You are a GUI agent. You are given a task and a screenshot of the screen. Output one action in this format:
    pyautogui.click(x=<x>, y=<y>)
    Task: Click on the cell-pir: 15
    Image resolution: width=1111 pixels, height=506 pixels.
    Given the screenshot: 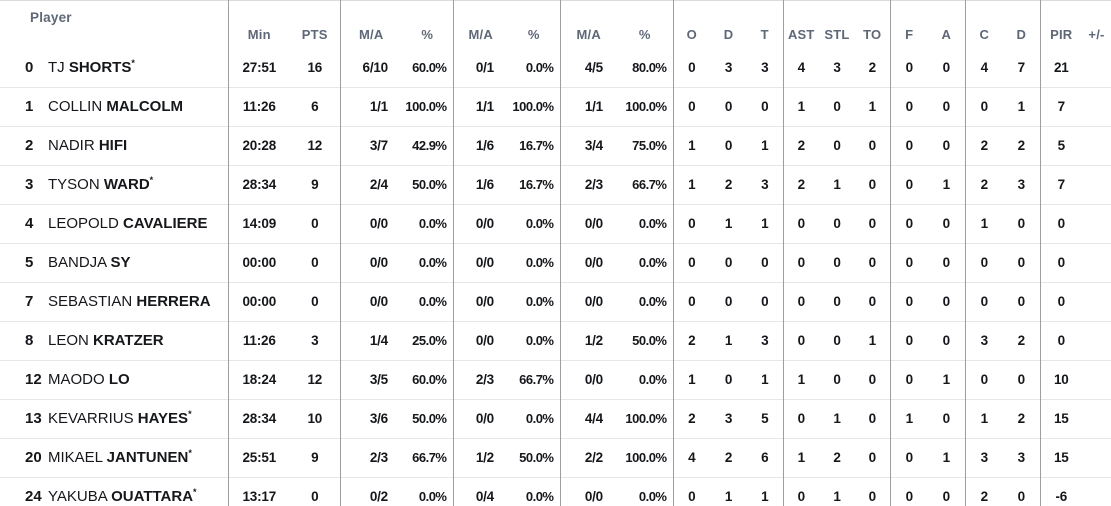 What is the action you would take?
    pyautogui.click(x=1060, y=457)
    